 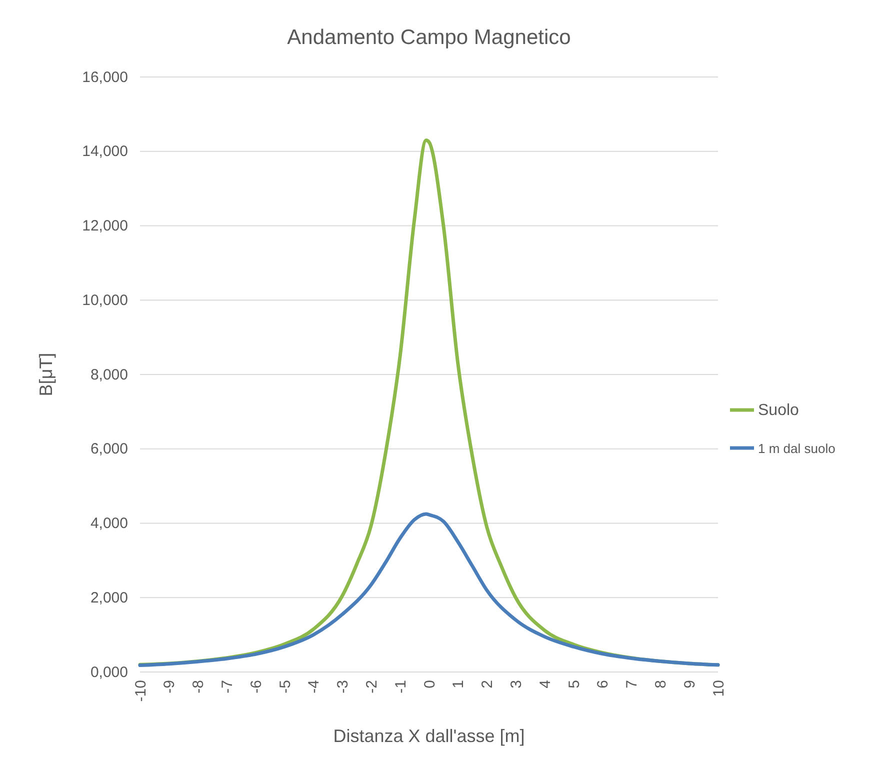 I want to click on x-tick-label: -7, so click(x=227, y=687).